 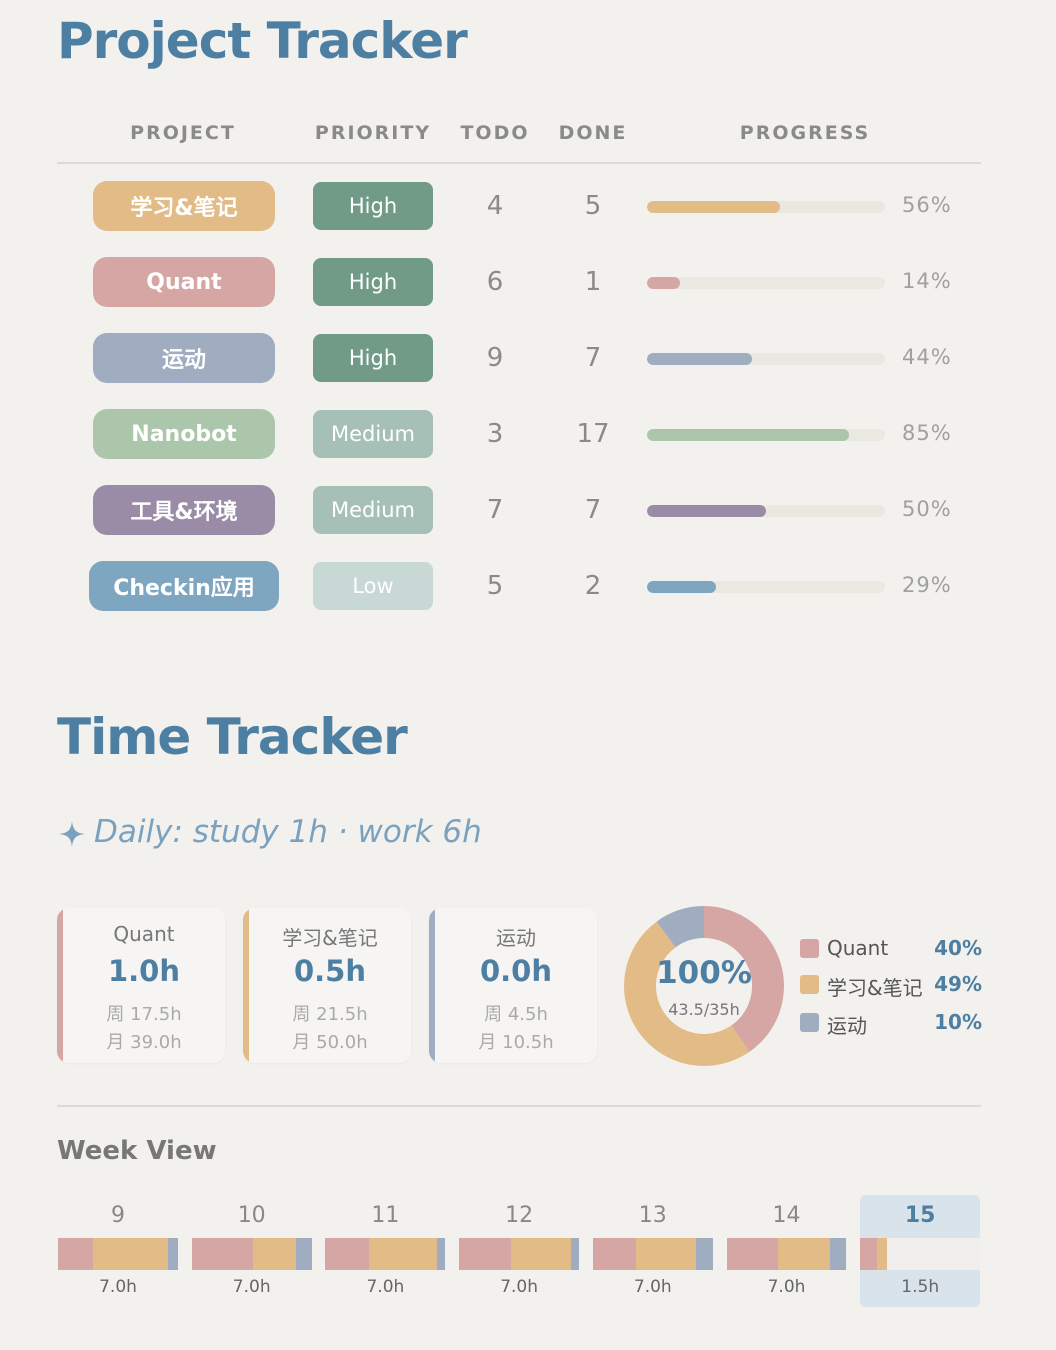 What do you see at coordinates (528, 435) in the screenshot?
I see `project-row: Nanobot Medium 3 17 85%` at bounding box center [528, 435].